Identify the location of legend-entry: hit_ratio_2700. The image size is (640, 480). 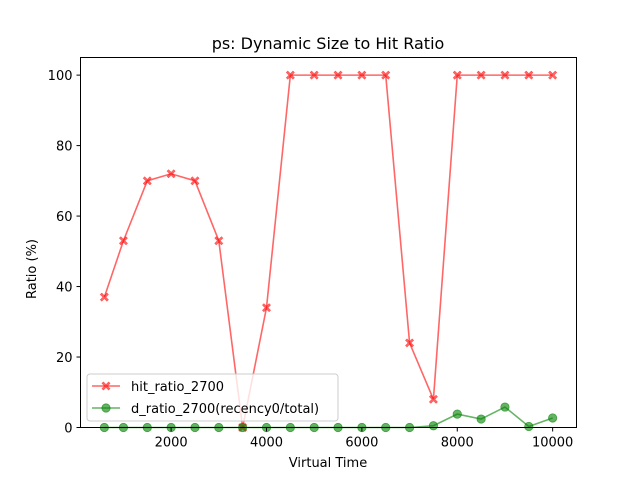
(158, 387).